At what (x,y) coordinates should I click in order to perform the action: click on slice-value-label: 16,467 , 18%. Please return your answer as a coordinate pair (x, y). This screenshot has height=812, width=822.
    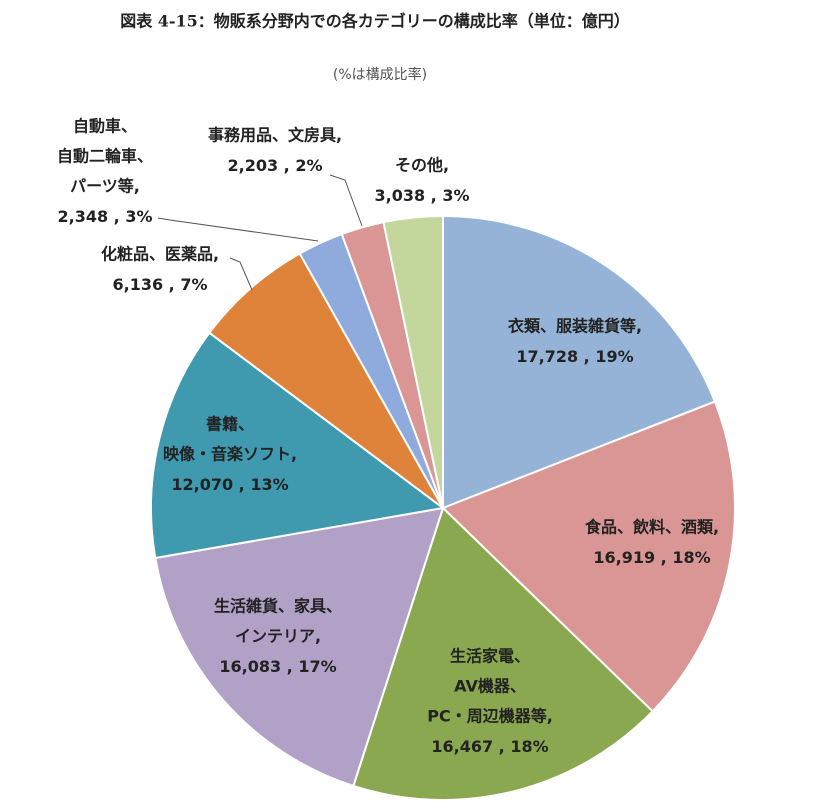
    Looking at the image, I should click on (489, 746).